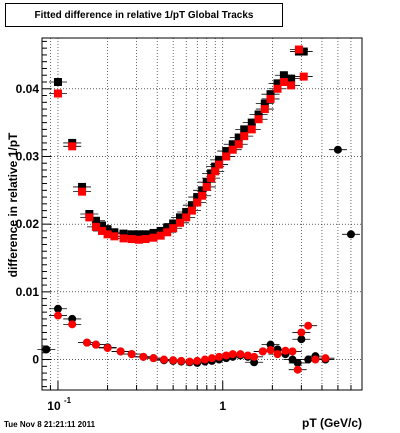  I want to click on timestamp-footer: Tue Nov 8 21:21:11 2011, so click(50, 424).